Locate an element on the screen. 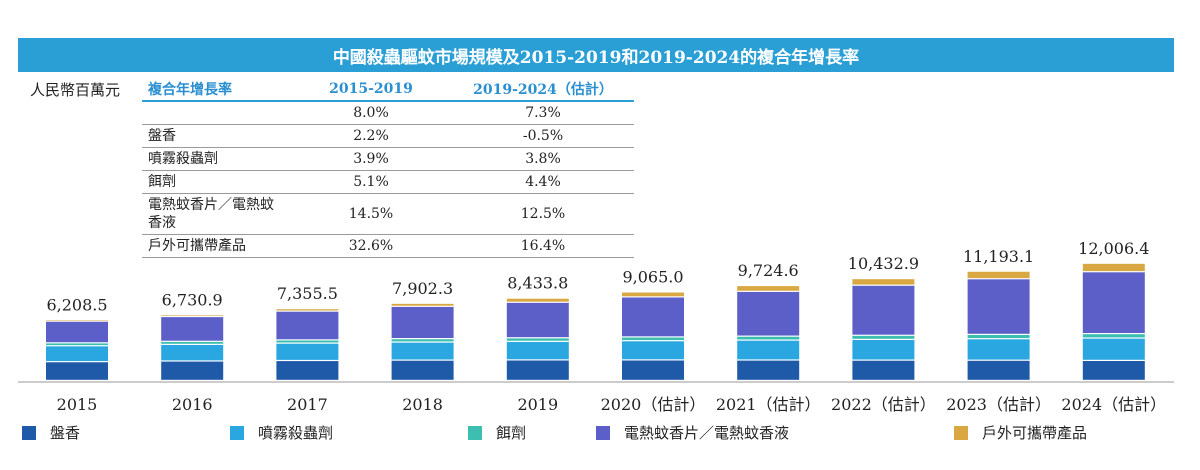 This screenshot has height=470, width=1200. x-tick-label: 2015 is located at coordinates (77, 404).